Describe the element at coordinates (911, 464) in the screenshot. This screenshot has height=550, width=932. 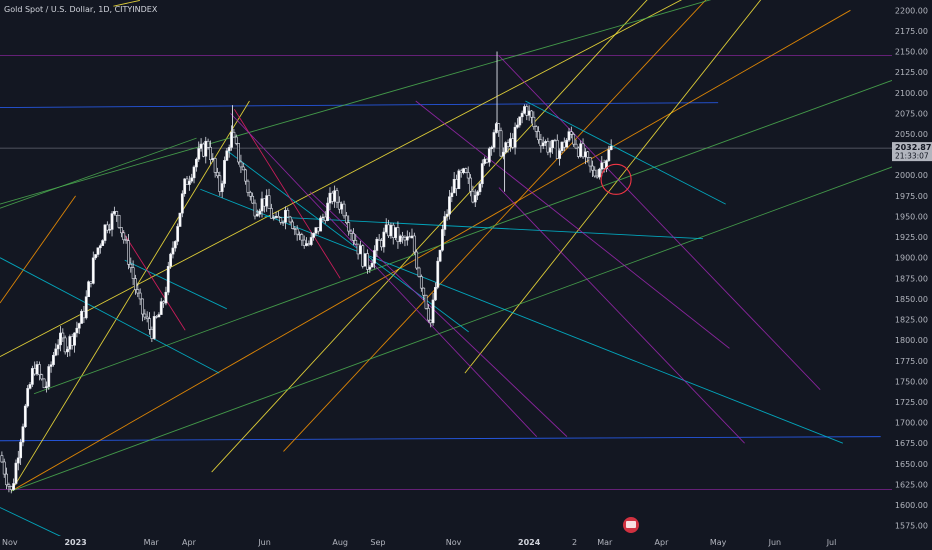
I see `price-tick-3: 1650.00` at that location.